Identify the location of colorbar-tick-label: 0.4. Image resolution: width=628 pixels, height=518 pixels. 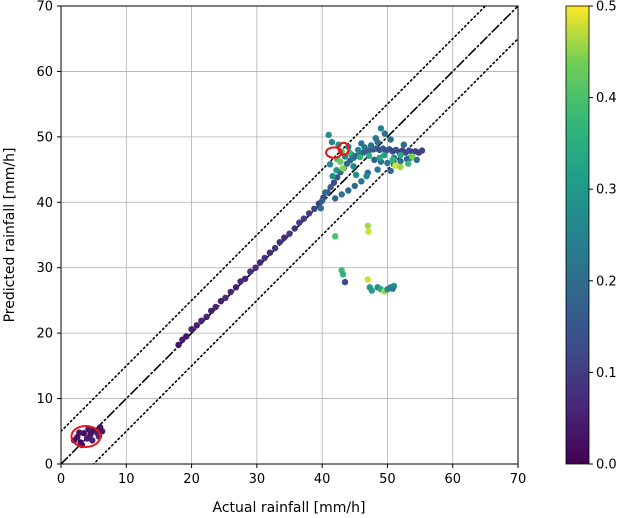
(606, 98).